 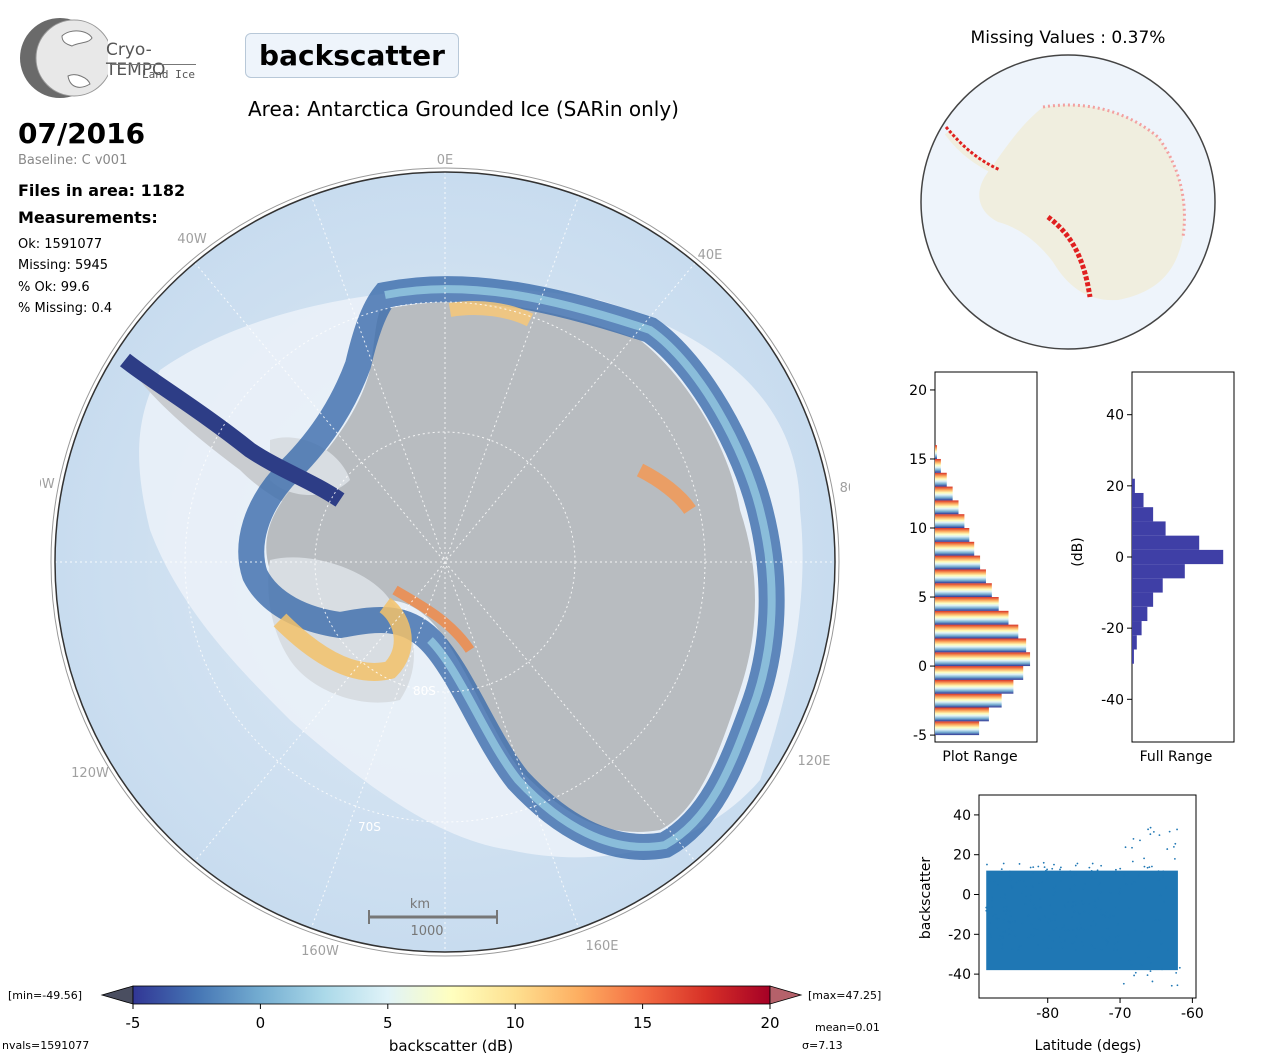 What do you see at coordinates (73, 160) in the screenshot?
I see `baseline-label: Baseline: C v001` at bounding box center [73, 160].